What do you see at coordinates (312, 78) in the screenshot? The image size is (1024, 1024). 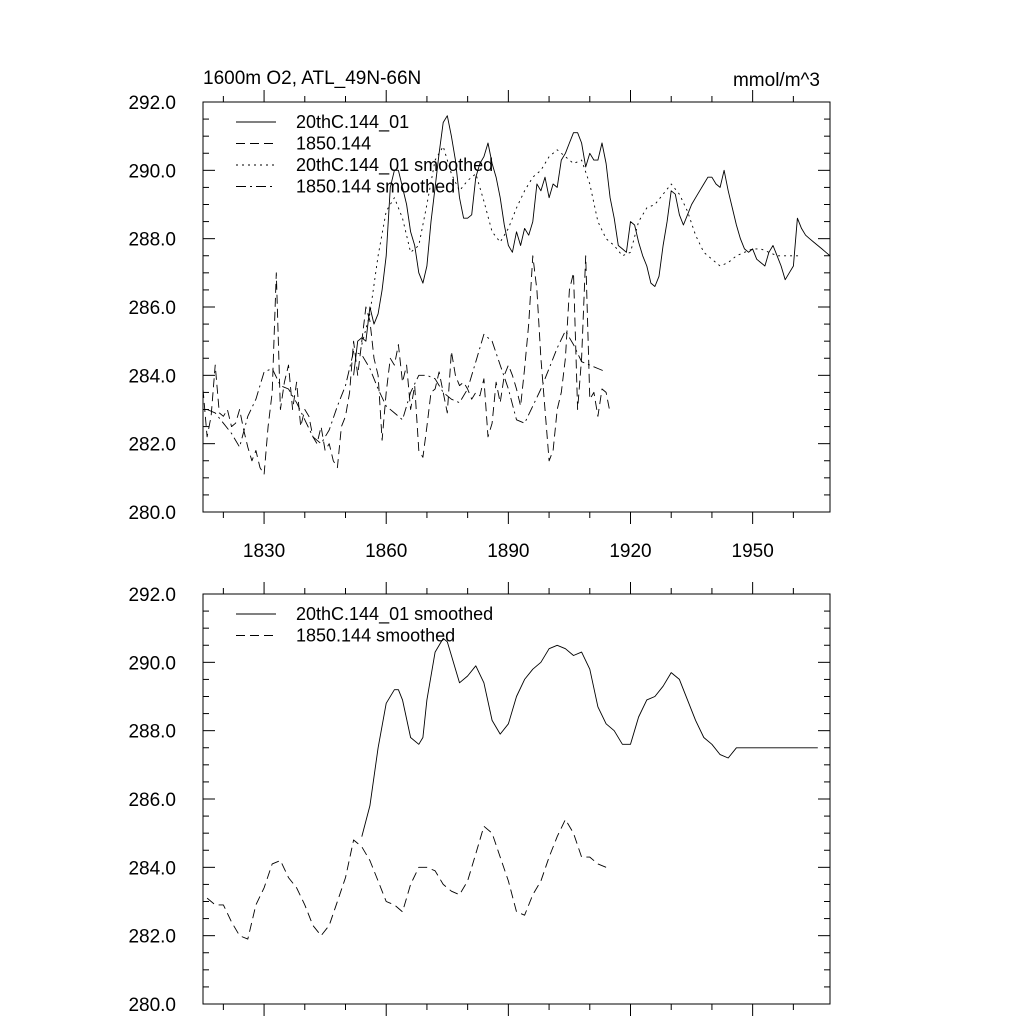 I see `top-panel-title: 1600m O2, ATL_49N-66N` at bounding box center [312, 78].